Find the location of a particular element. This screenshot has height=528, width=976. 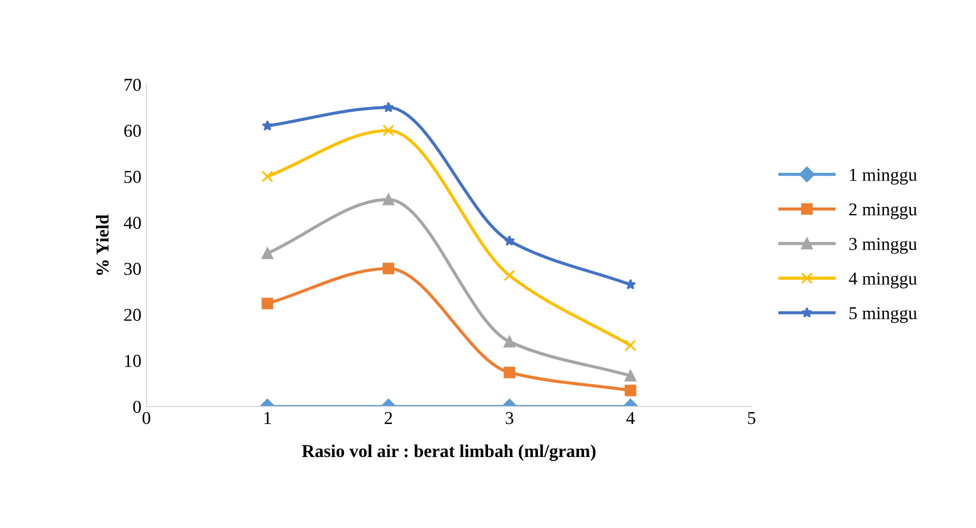

y-tick-label: 0 is located at coordinates (137, 406).